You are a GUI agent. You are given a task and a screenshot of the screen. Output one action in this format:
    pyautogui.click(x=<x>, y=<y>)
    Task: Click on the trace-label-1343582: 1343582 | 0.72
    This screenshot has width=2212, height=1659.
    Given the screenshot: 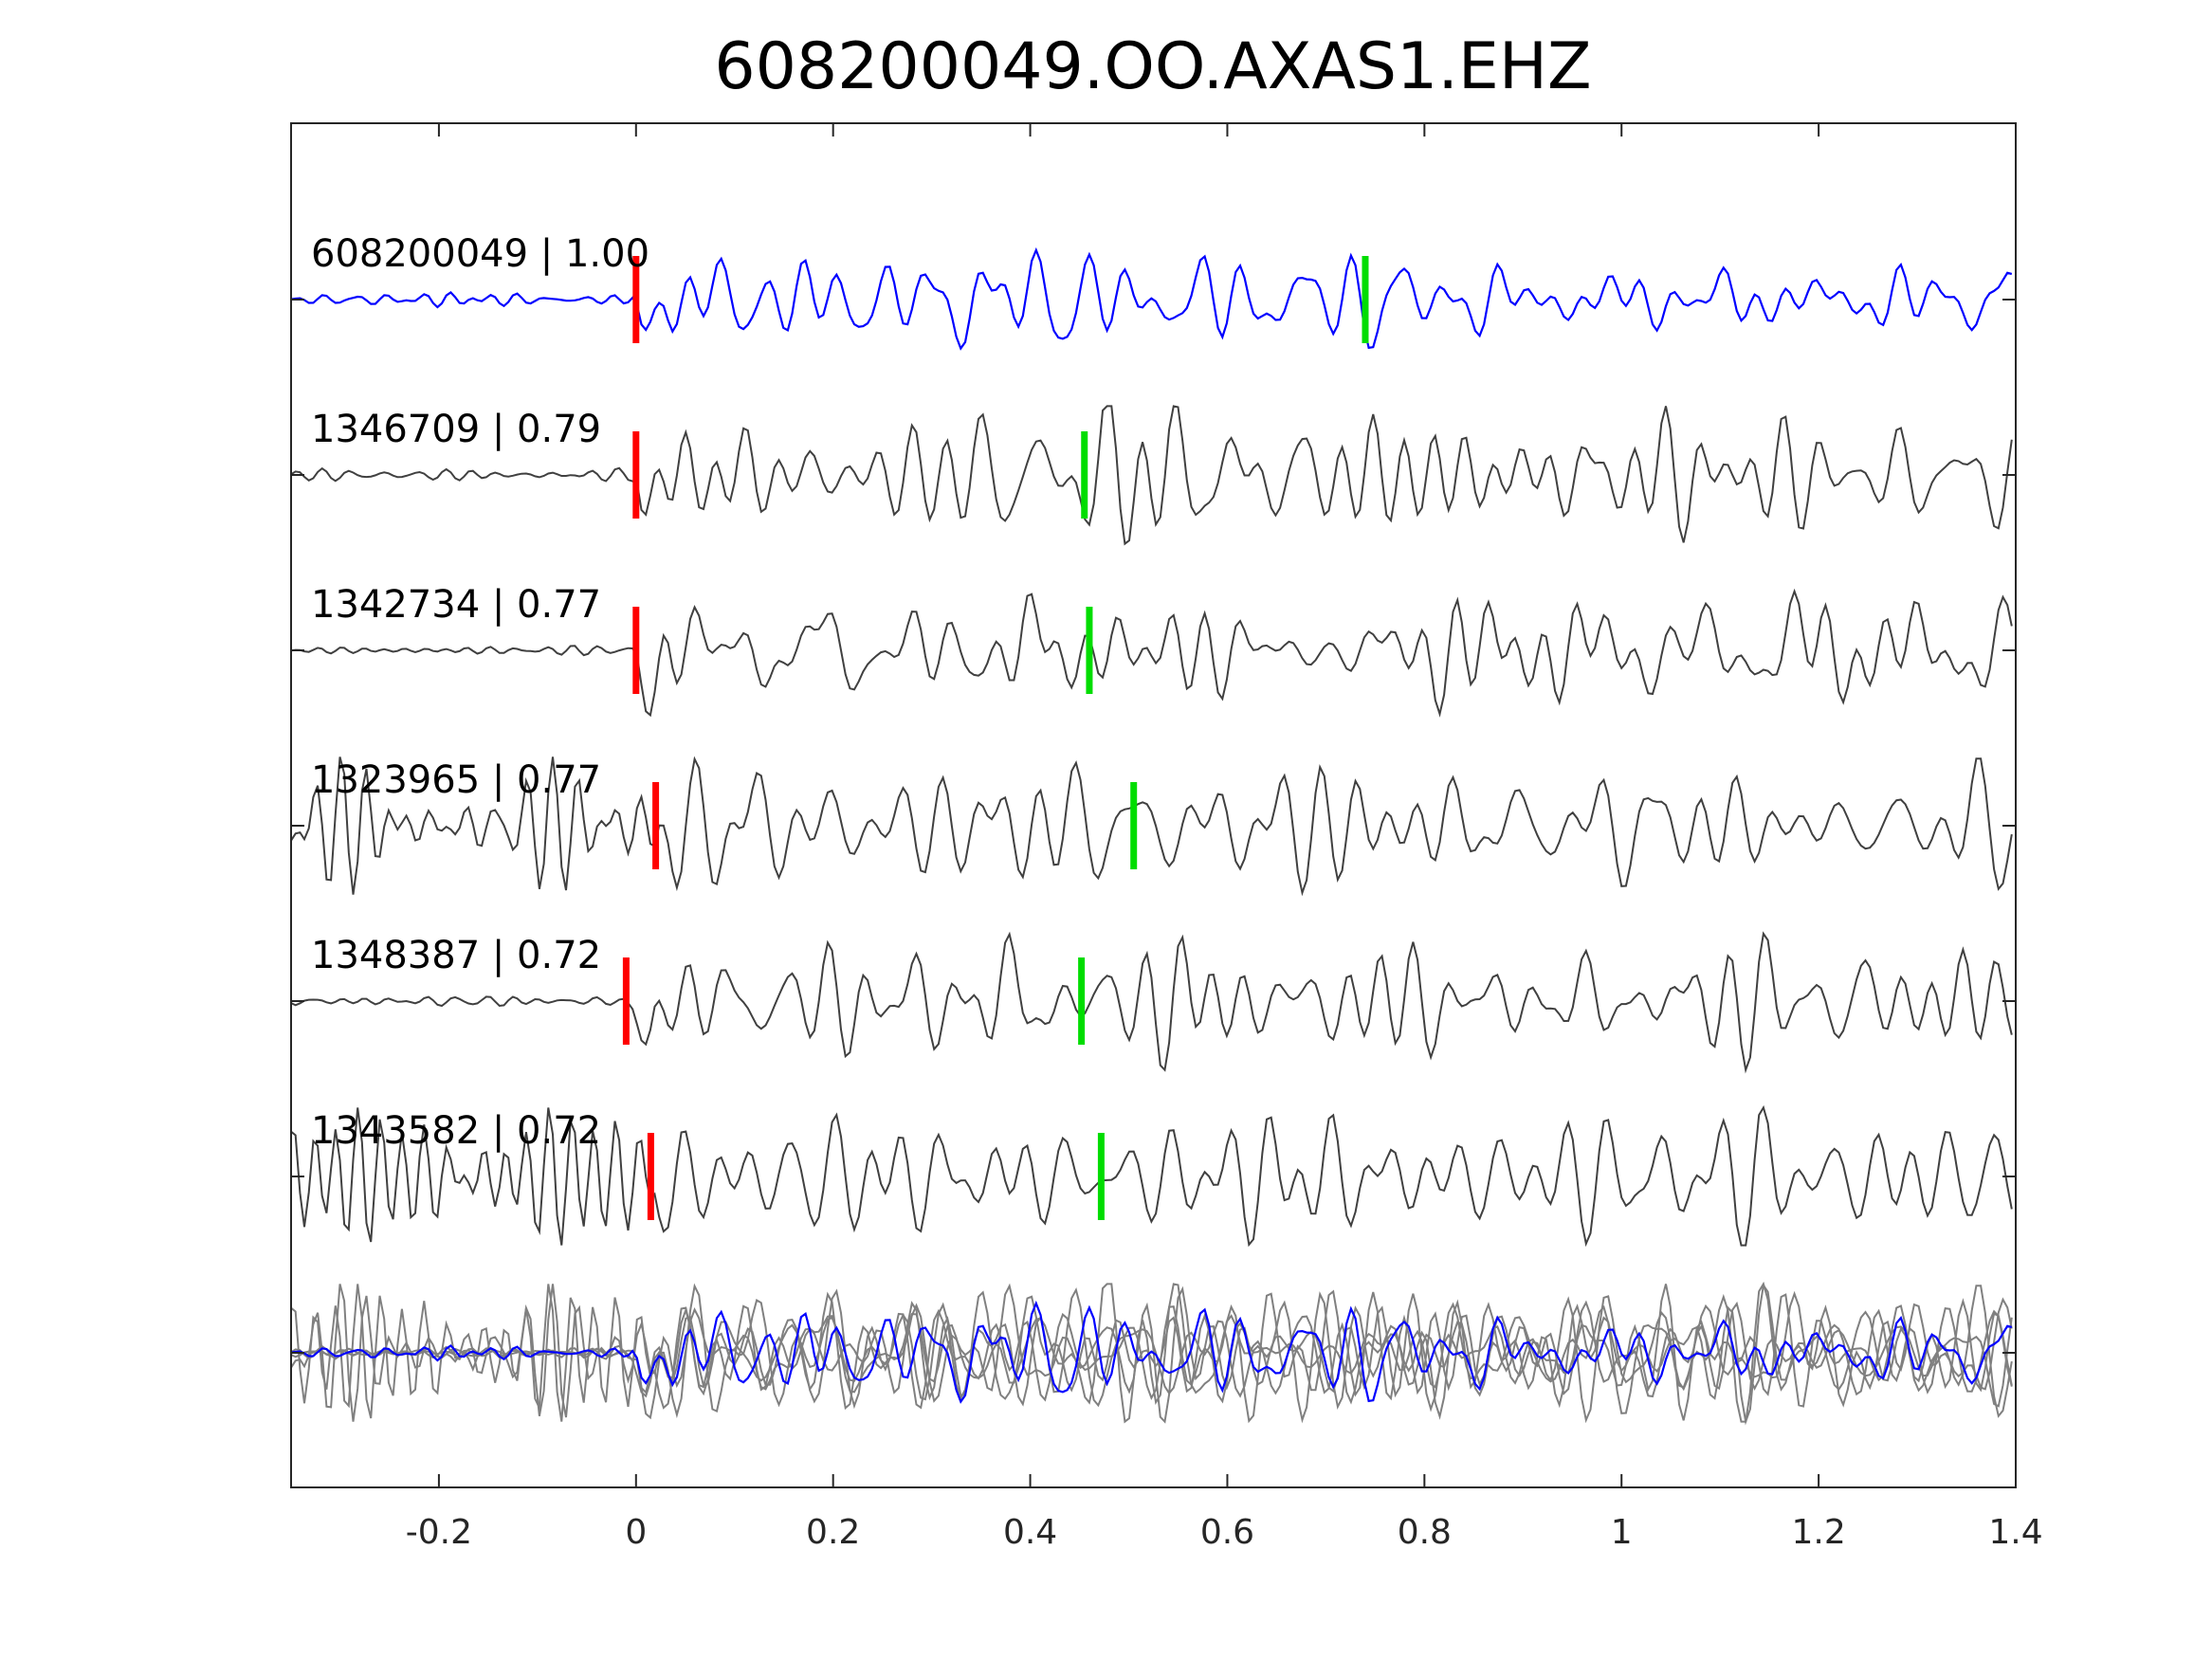 What is the action you would take?
    pyautogui.click(x=456, y=1131)
    